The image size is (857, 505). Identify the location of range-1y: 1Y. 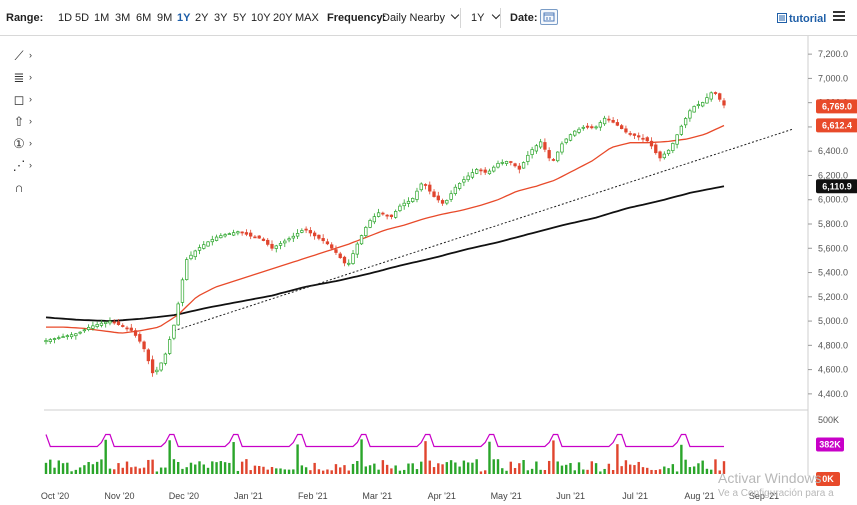
(184, 18).